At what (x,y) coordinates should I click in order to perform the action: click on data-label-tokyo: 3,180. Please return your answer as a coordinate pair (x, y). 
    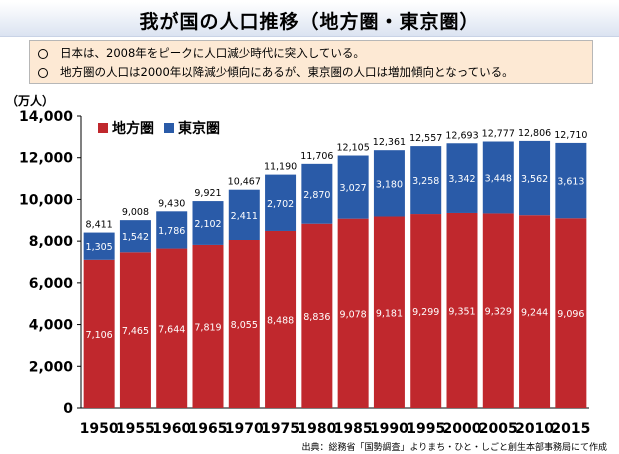
    Looking at the image, I should click on (389, 184).